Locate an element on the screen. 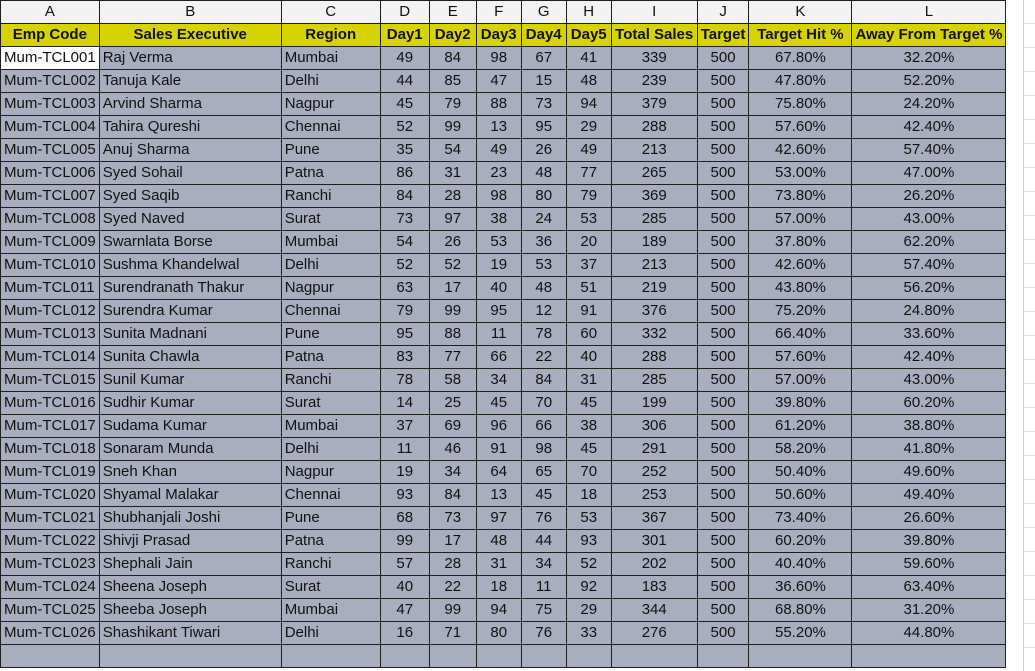  cell-h: 45 is located at coordinates (588, 403).